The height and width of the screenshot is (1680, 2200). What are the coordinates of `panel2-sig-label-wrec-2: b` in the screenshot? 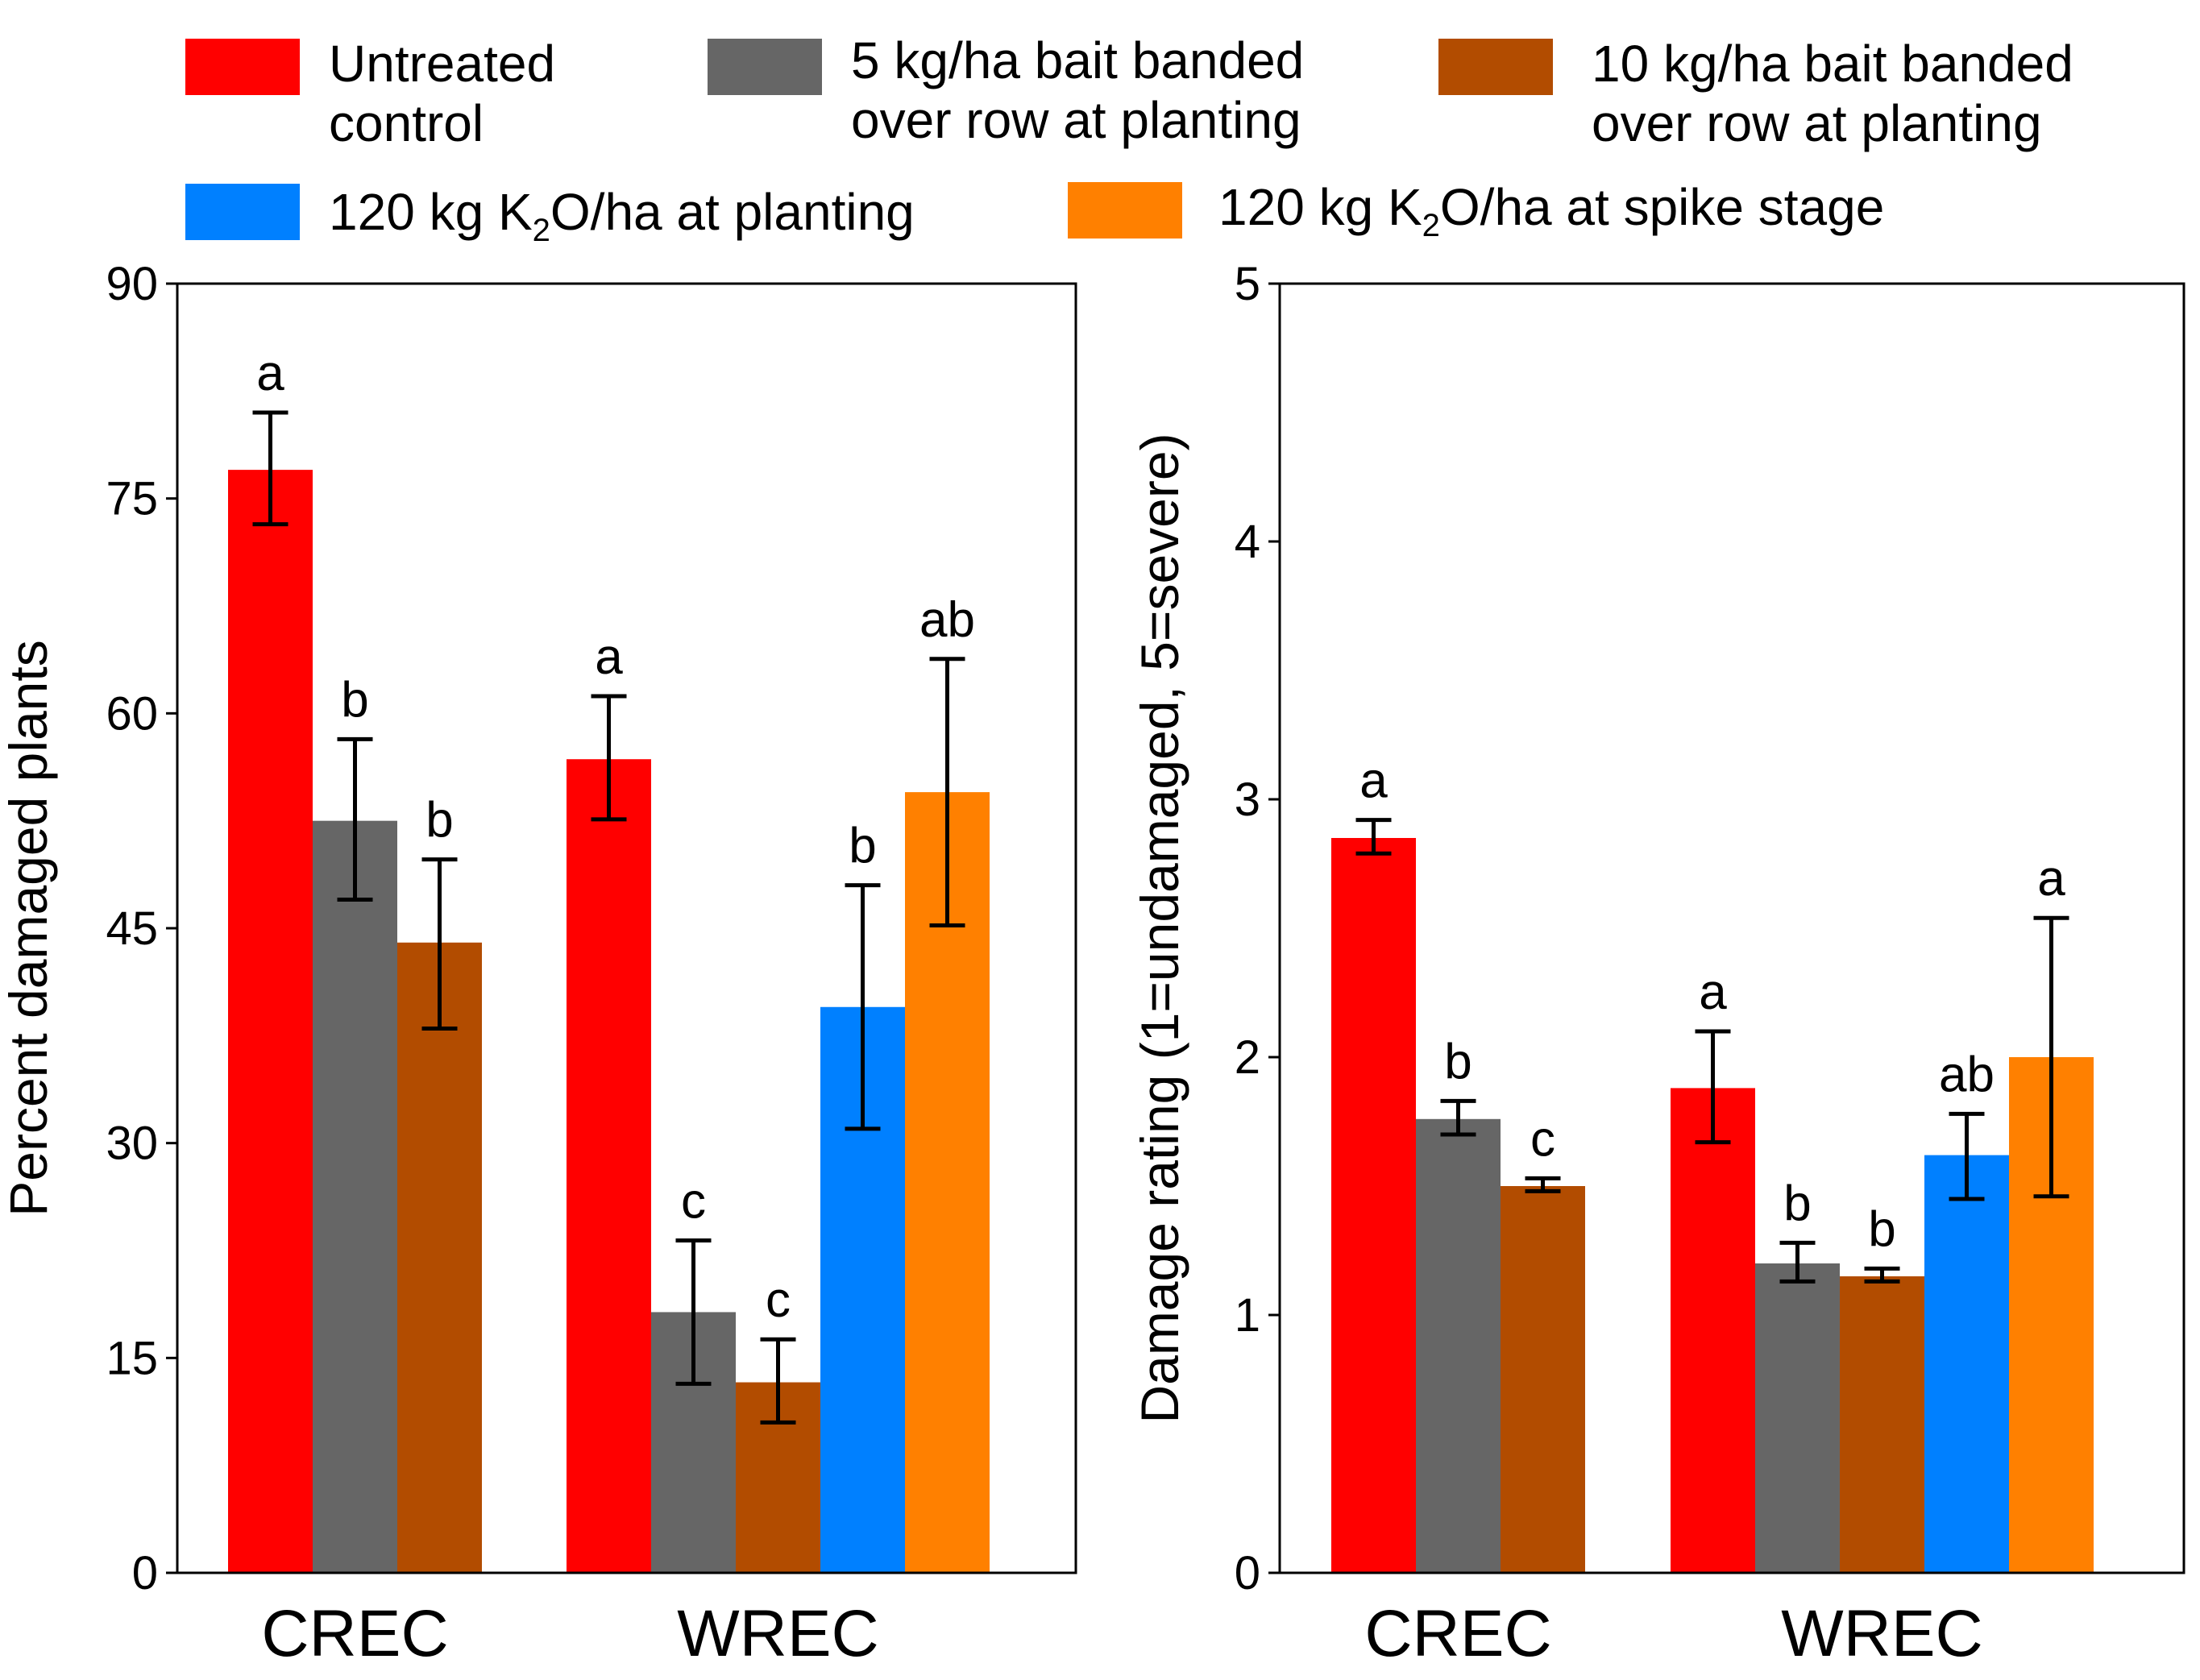 It's located at (1882, 1229).